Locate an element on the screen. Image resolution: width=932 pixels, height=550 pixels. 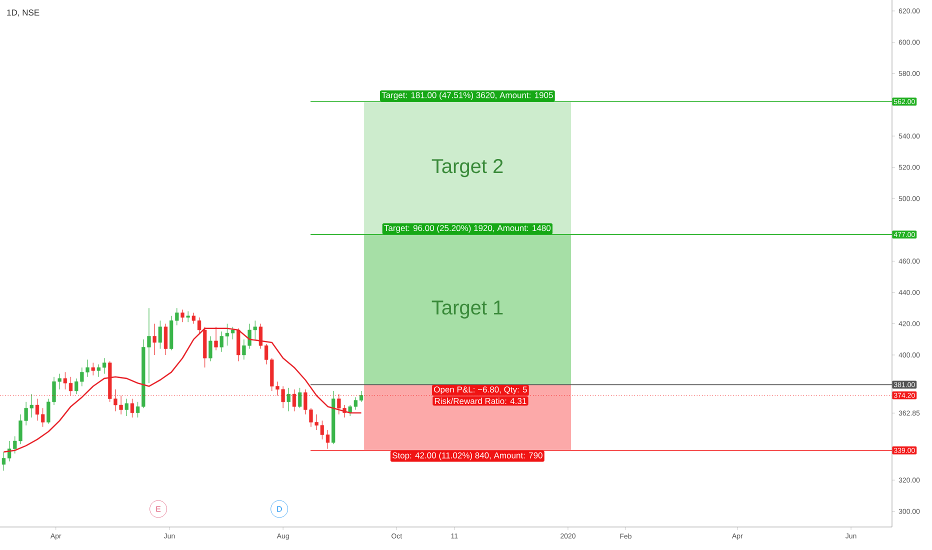
annotation: Stop: 42.00 (11.02%) 840, Amount: 790 is located at coordinates (467, 456).